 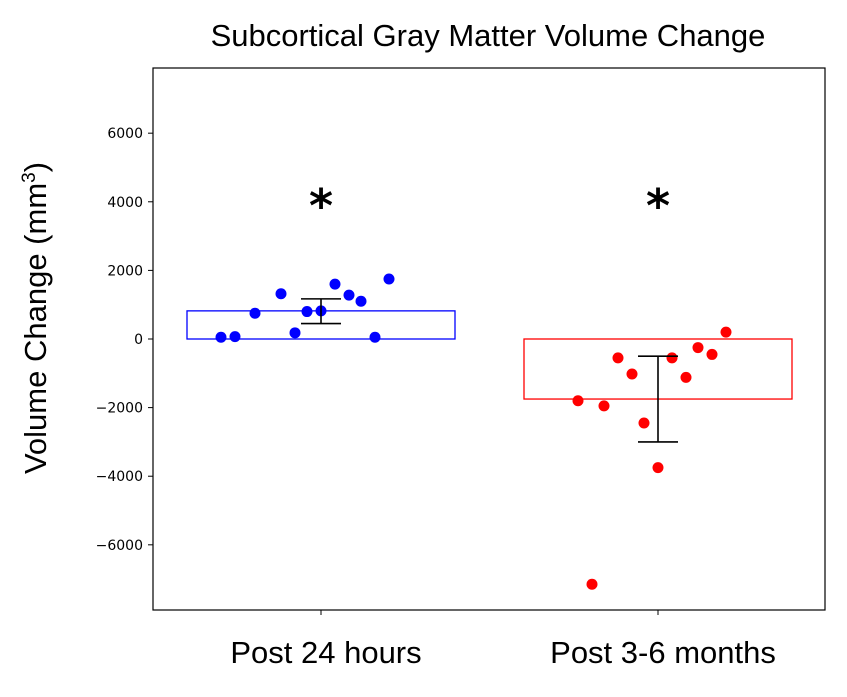 What do you see at coordinates (125, 134) in the screenshot?
I see `y-tick-label: 6000` at bounding box center [125, 134].